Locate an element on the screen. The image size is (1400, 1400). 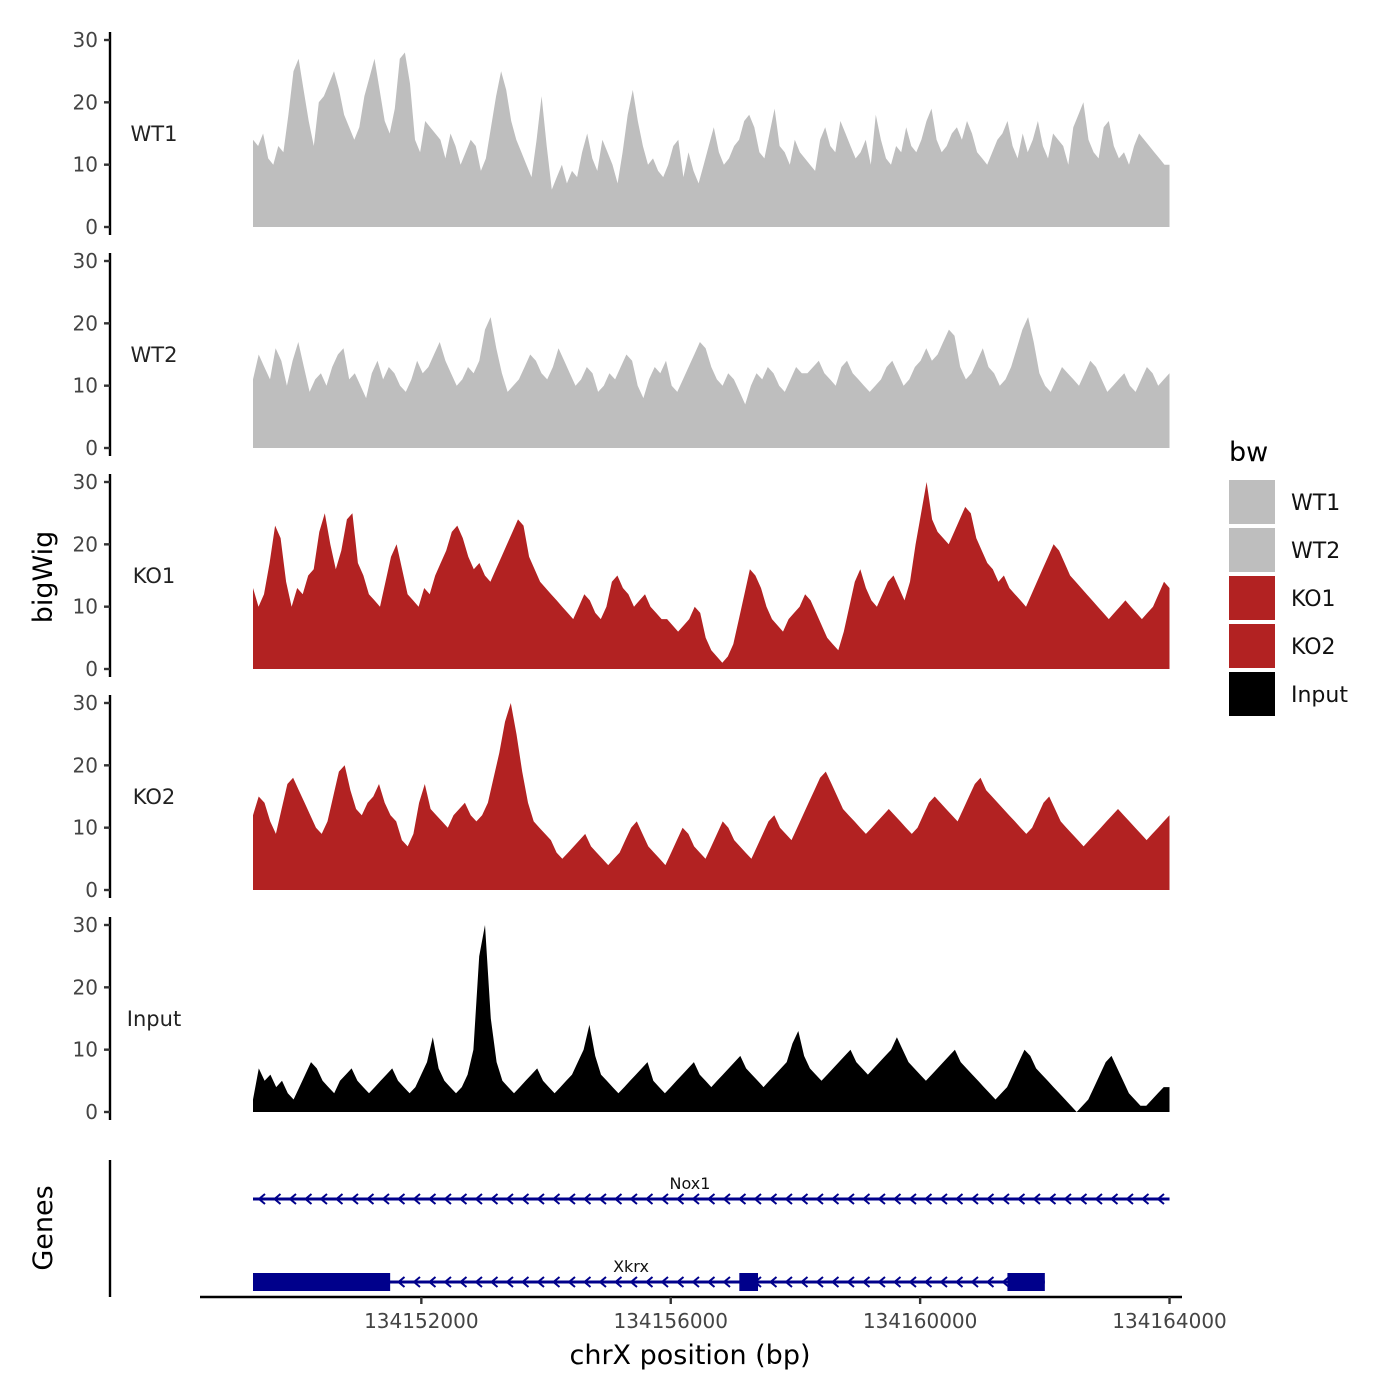
legend-label-wt2: WT2 is located at coordinates (1315, 551).